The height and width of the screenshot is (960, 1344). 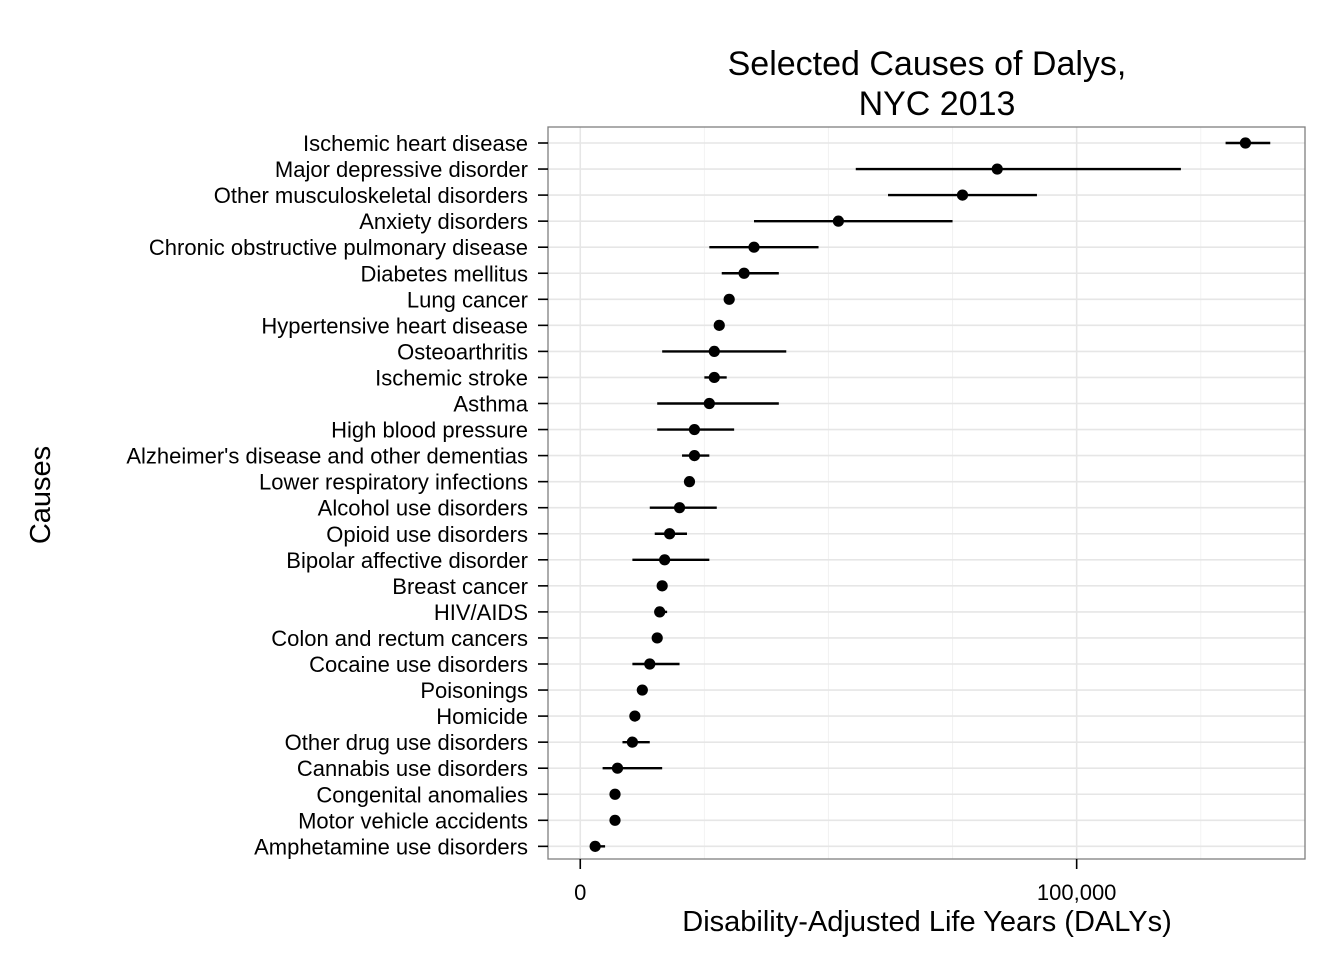 What do you see at coordinates (490, 404) in the screenshot?
I see `y-tick-label: Asthma` at bounding box center [490, 404].